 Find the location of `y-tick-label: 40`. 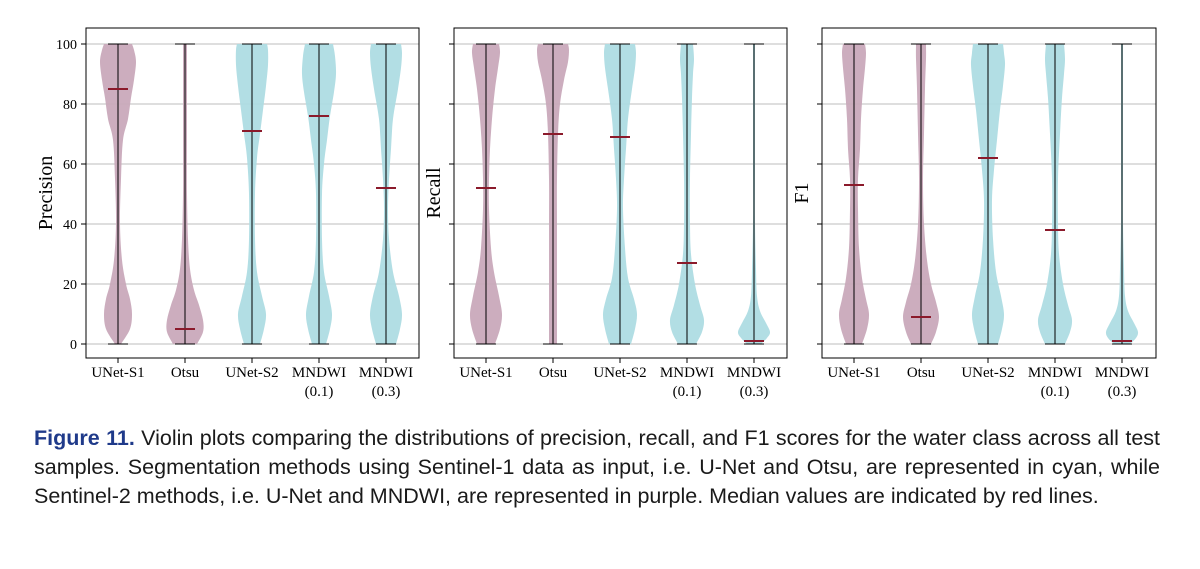

y-tick-label: 40 is located at coordinates (70, 225).